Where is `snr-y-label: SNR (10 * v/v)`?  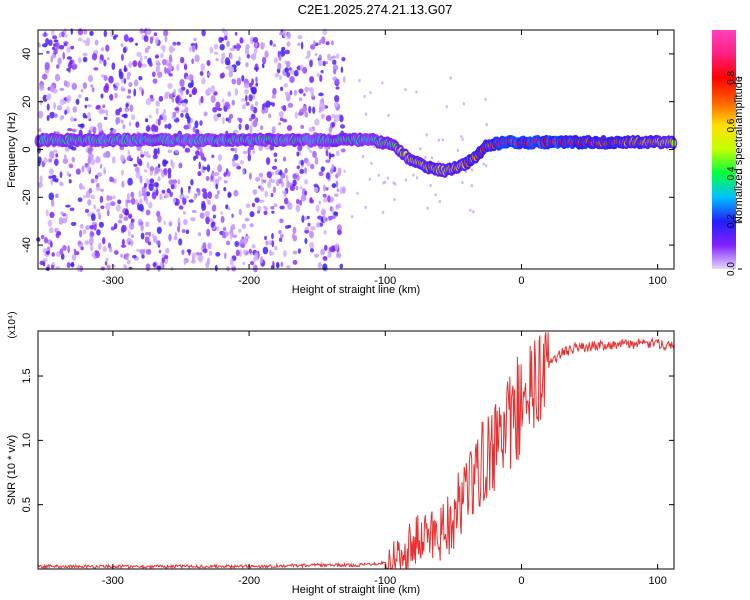 snr-y-label: SNR (10 * v/v) is located at coordinates (12, 470).